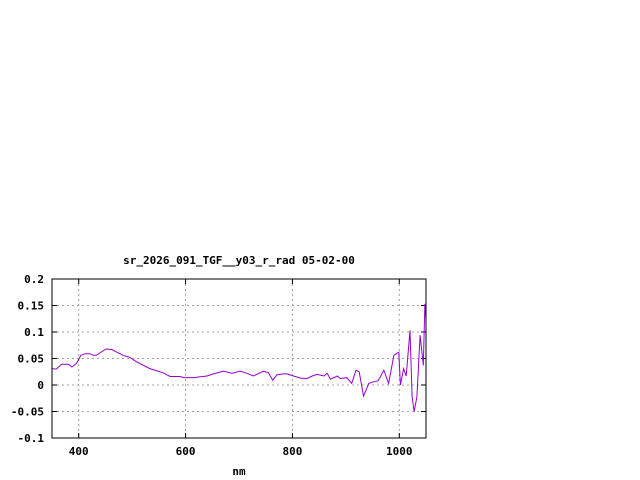 This screenshot has height=480, width=640. I want to click on y-tick-label: 0.1, so click(34, 332).